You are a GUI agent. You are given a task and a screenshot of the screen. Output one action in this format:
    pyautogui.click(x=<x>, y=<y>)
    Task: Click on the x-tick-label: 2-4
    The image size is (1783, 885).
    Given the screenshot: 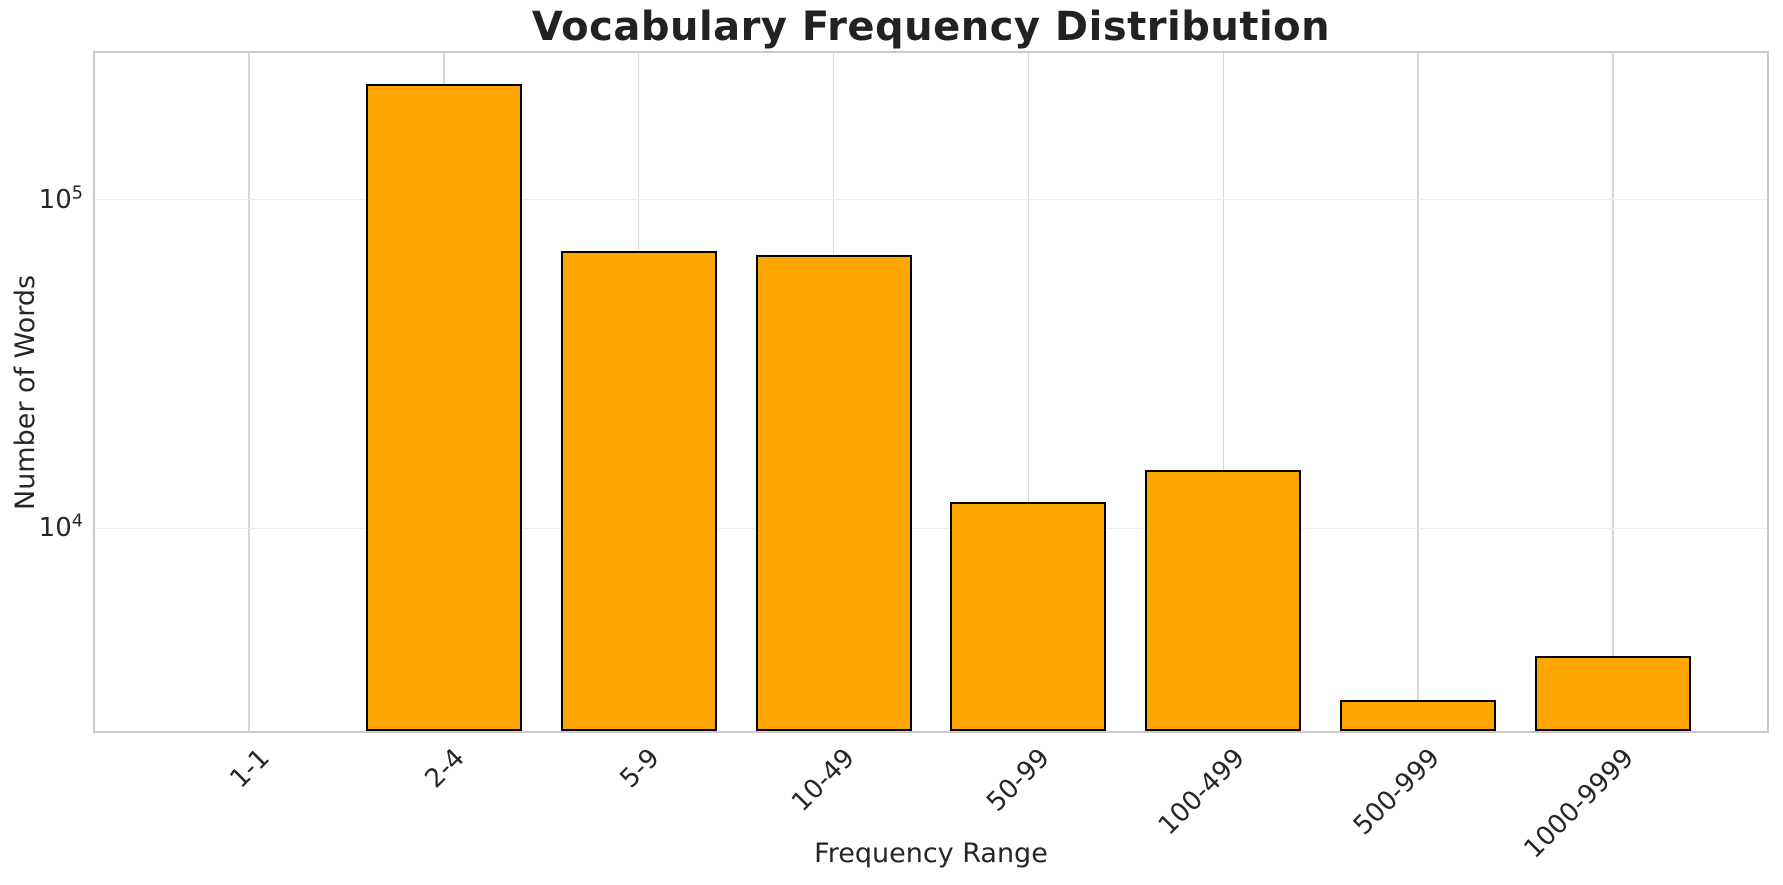 What is the action you would take?
    pyautogui.click(x=445, y=769)
    